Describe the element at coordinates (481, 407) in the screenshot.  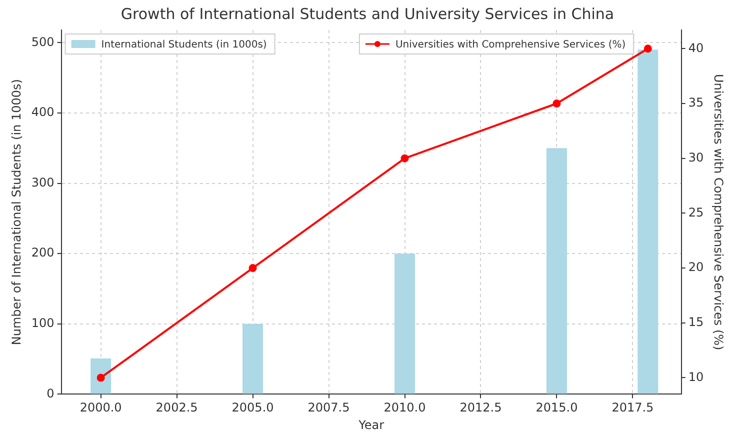
I see `x-tick-label: 2012.5` at that location.